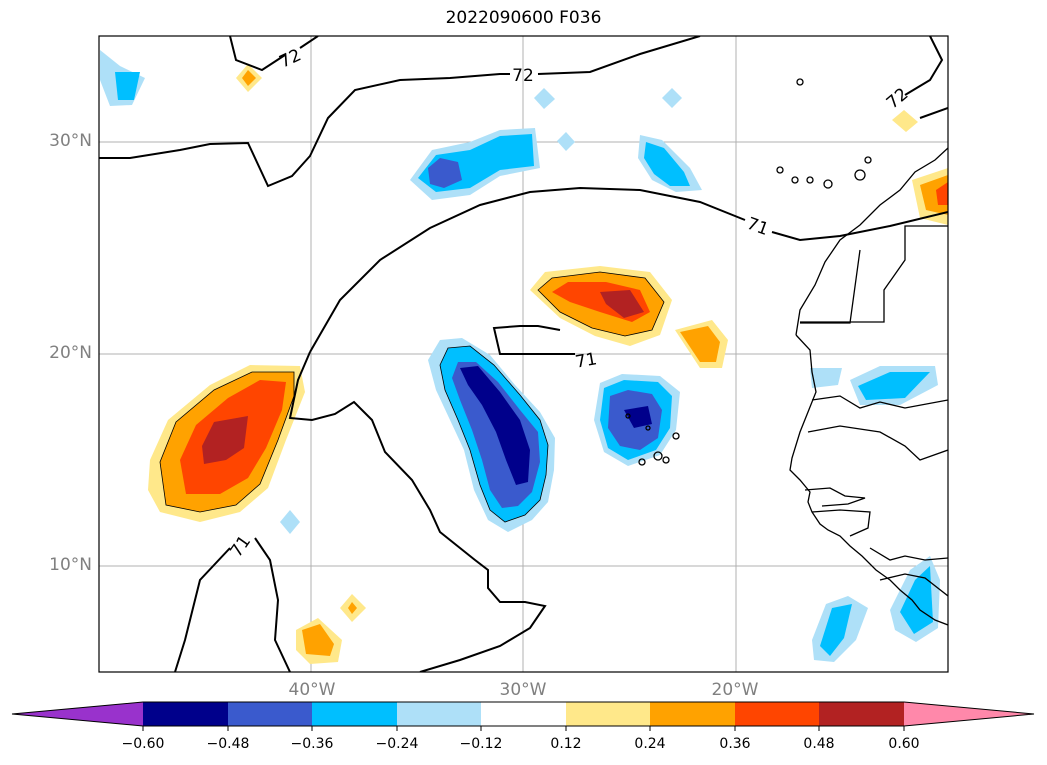 This screenshot has height=765, width=1047. Describe the element at coordinates (228, 744) in the screenshot. I see `colorbar-label: −0.48` at that location.